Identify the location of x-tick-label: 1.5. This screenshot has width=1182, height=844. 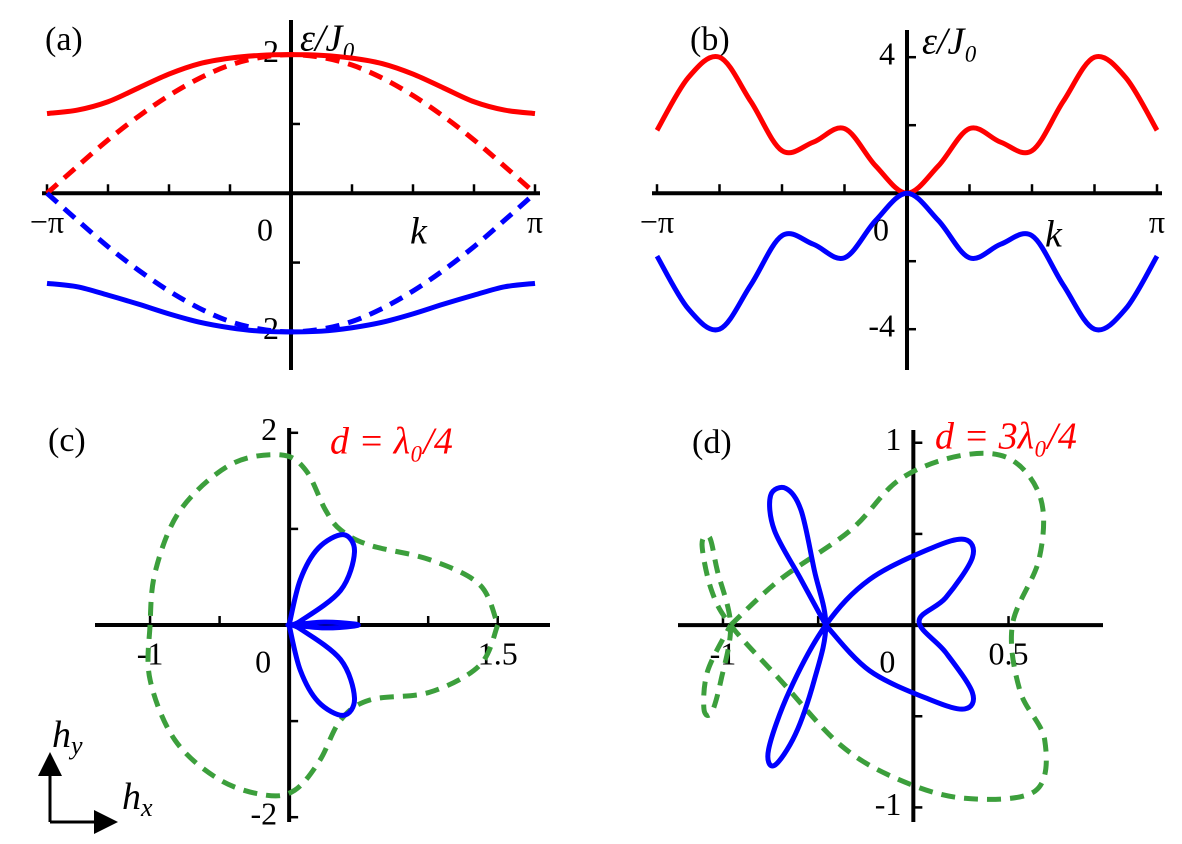
(498, 653).